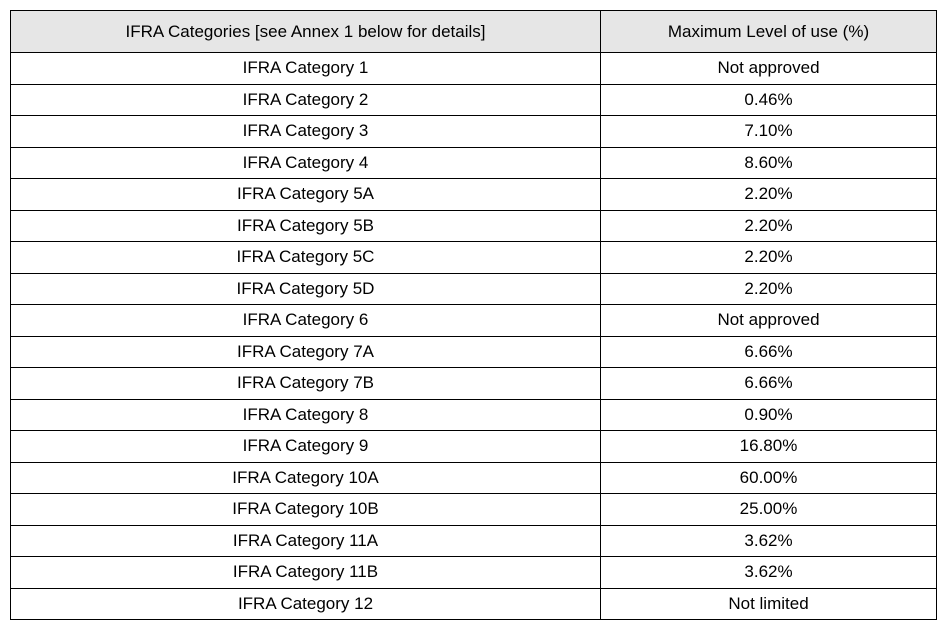  What do you see at coordinates (305, 257) in the screenshot?
I see `cell-ifra-category: IFRA Category 5C` at bounding box center [305, 257].